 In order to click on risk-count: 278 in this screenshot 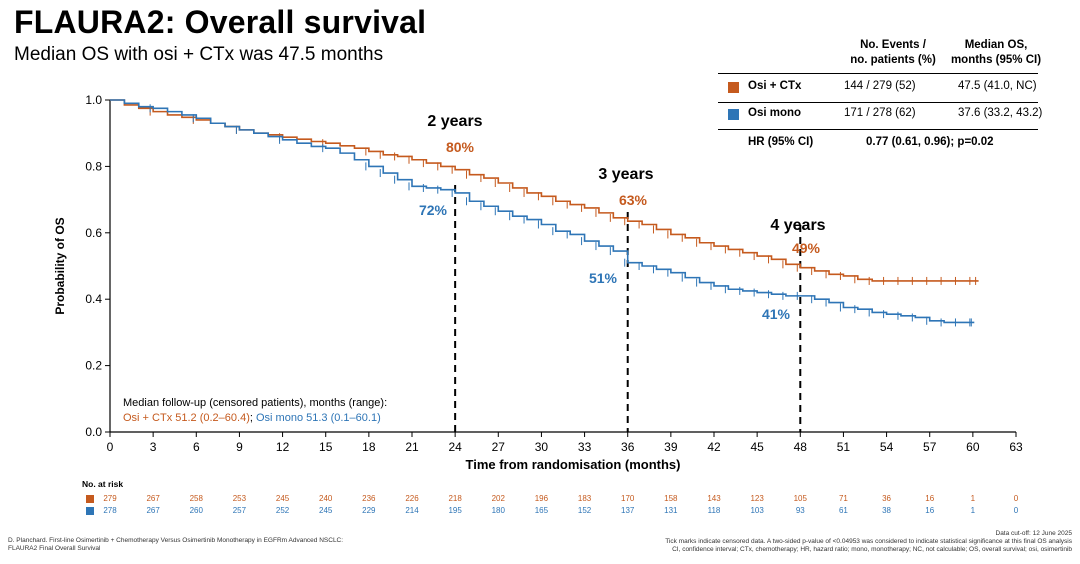, I will do `click(110, 510)`.